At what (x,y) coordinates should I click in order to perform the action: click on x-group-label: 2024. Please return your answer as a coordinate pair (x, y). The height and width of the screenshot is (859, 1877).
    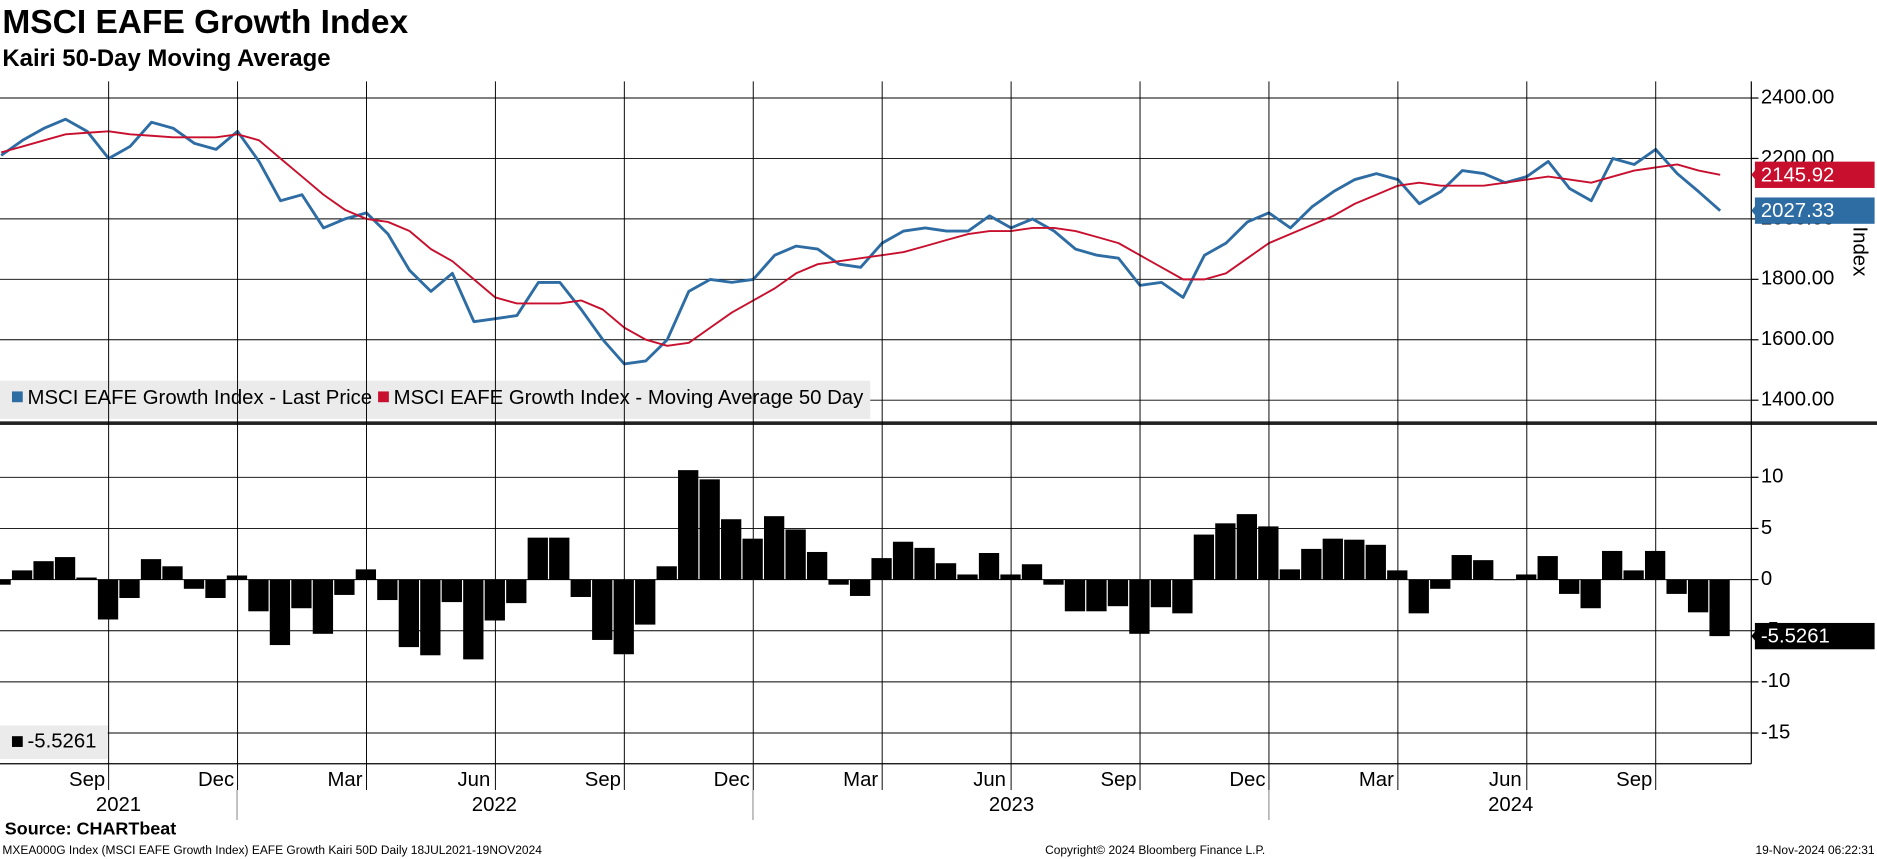
    Looking at the image, I should click on (1510, 805).